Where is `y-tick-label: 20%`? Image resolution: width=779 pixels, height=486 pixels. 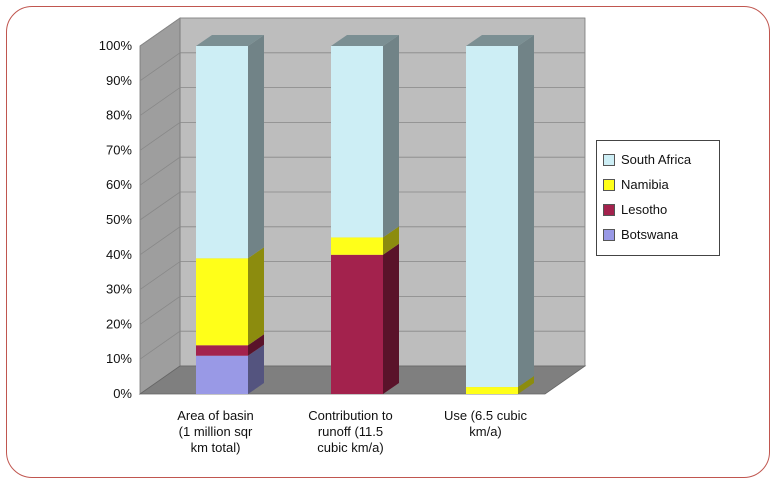 y-tick-label: 20% is located at coordinates (119, 323).